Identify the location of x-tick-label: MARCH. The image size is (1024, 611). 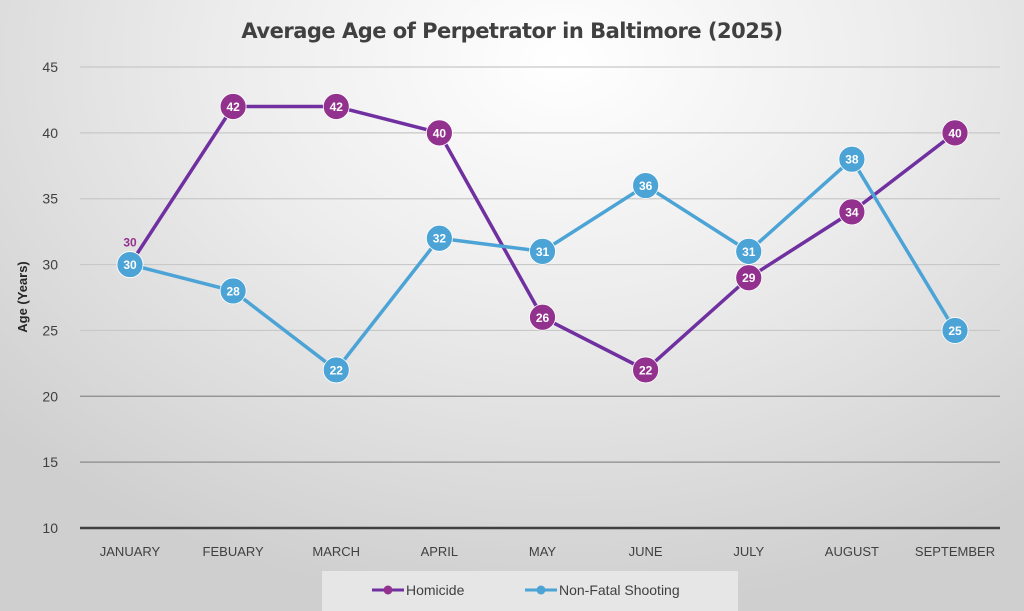
(336, 551).